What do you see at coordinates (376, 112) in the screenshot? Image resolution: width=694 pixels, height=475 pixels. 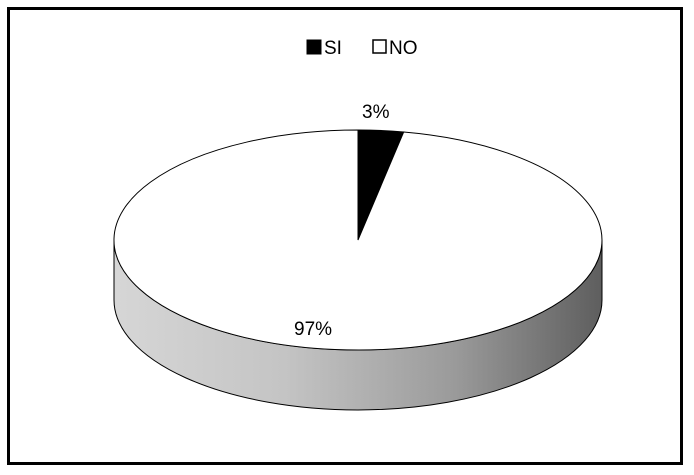 I see `data-label-si: 3%` at bounding box center [376, 112].